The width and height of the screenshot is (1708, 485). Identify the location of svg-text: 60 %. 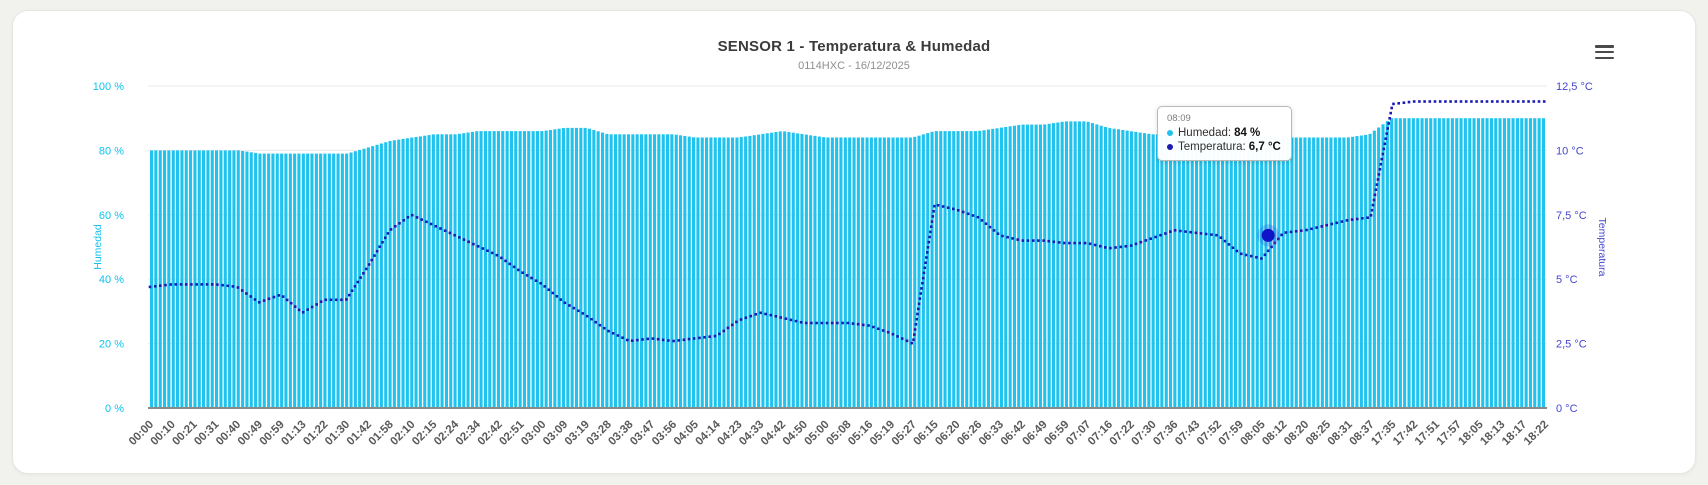
(111, 216).